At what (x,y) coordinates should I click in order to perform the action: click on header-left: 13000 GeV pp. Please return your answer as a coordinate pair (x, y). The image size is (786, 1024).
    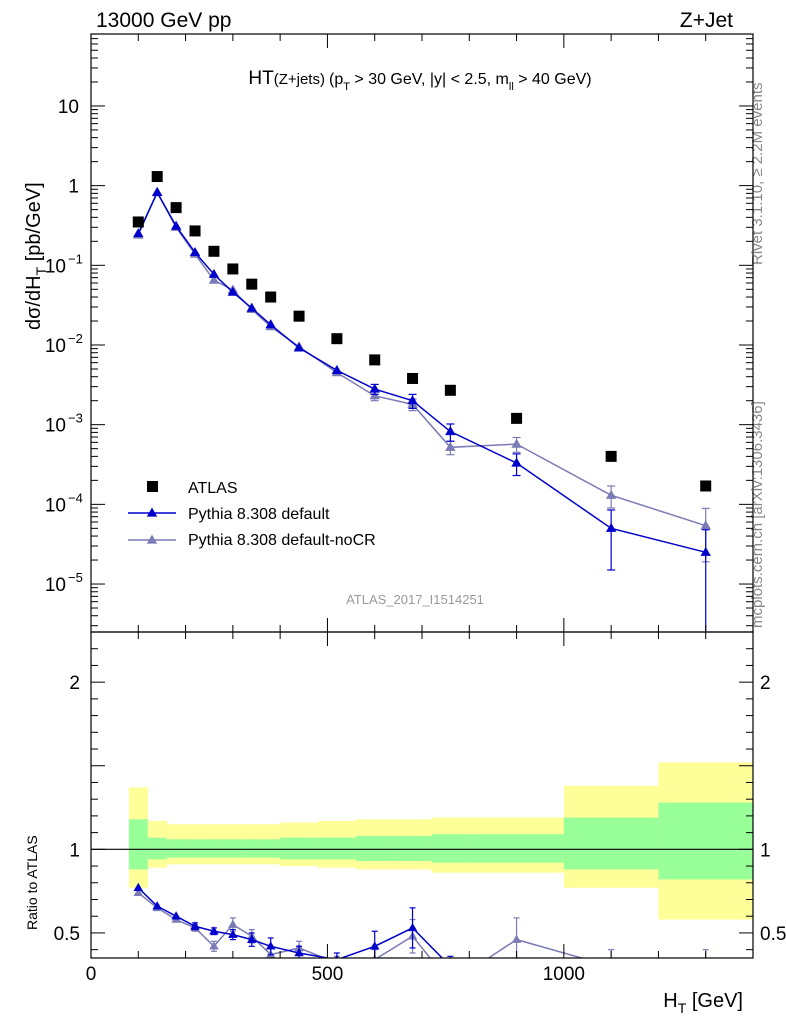
    Looking at the image, I should click on (163, 20).